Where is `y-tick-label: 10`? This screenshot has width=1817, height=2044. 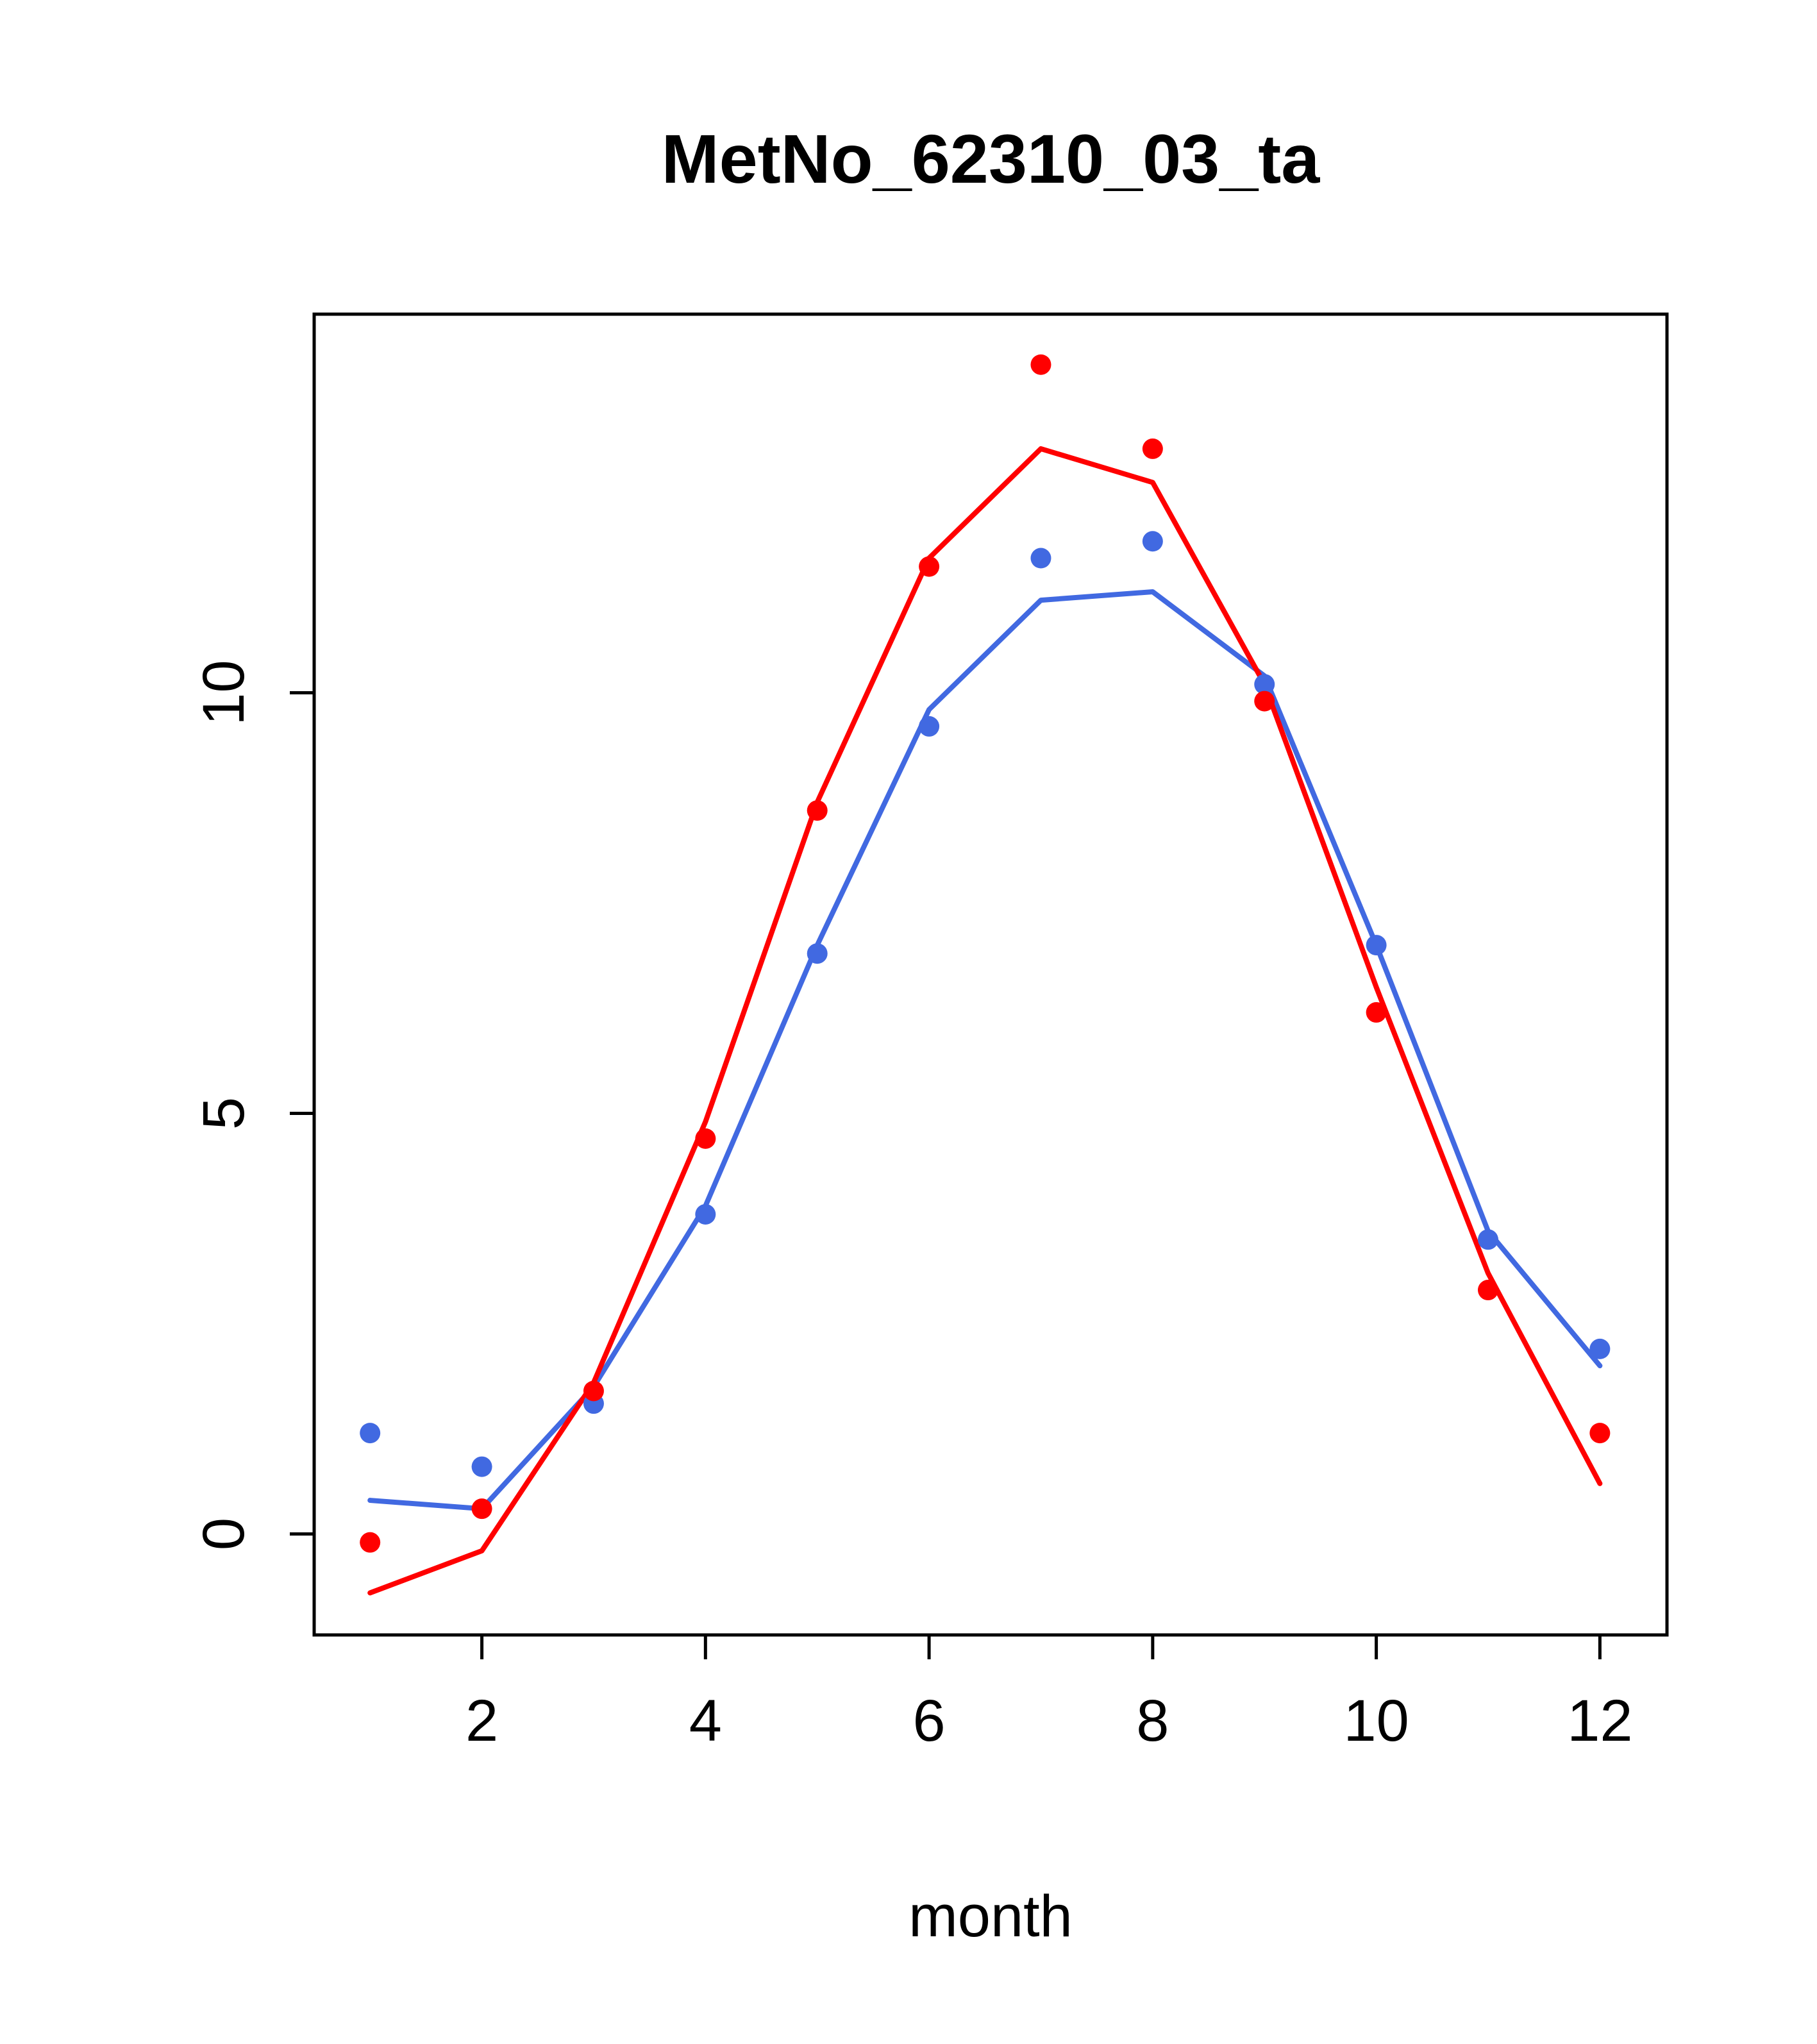
y-tick-label: 10 is located at coordinates (224, 693).